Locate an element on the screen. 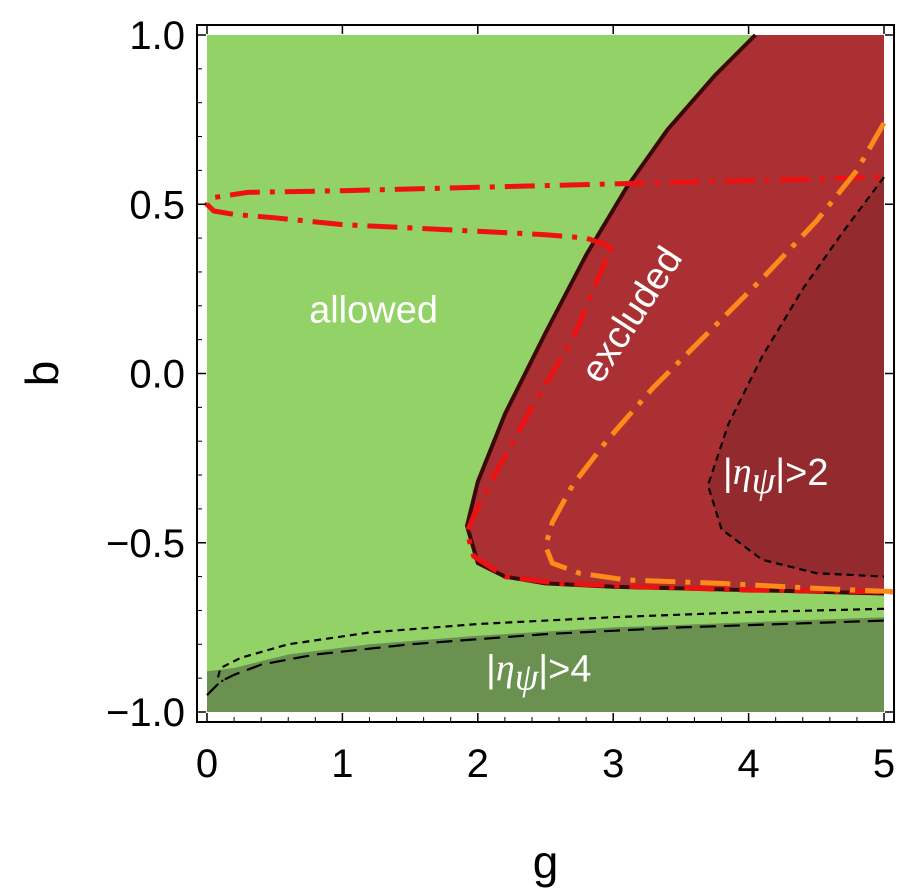 The image size is (900, 890). eta-gt-4-bar-open: | is located at coordinates (491, 669).